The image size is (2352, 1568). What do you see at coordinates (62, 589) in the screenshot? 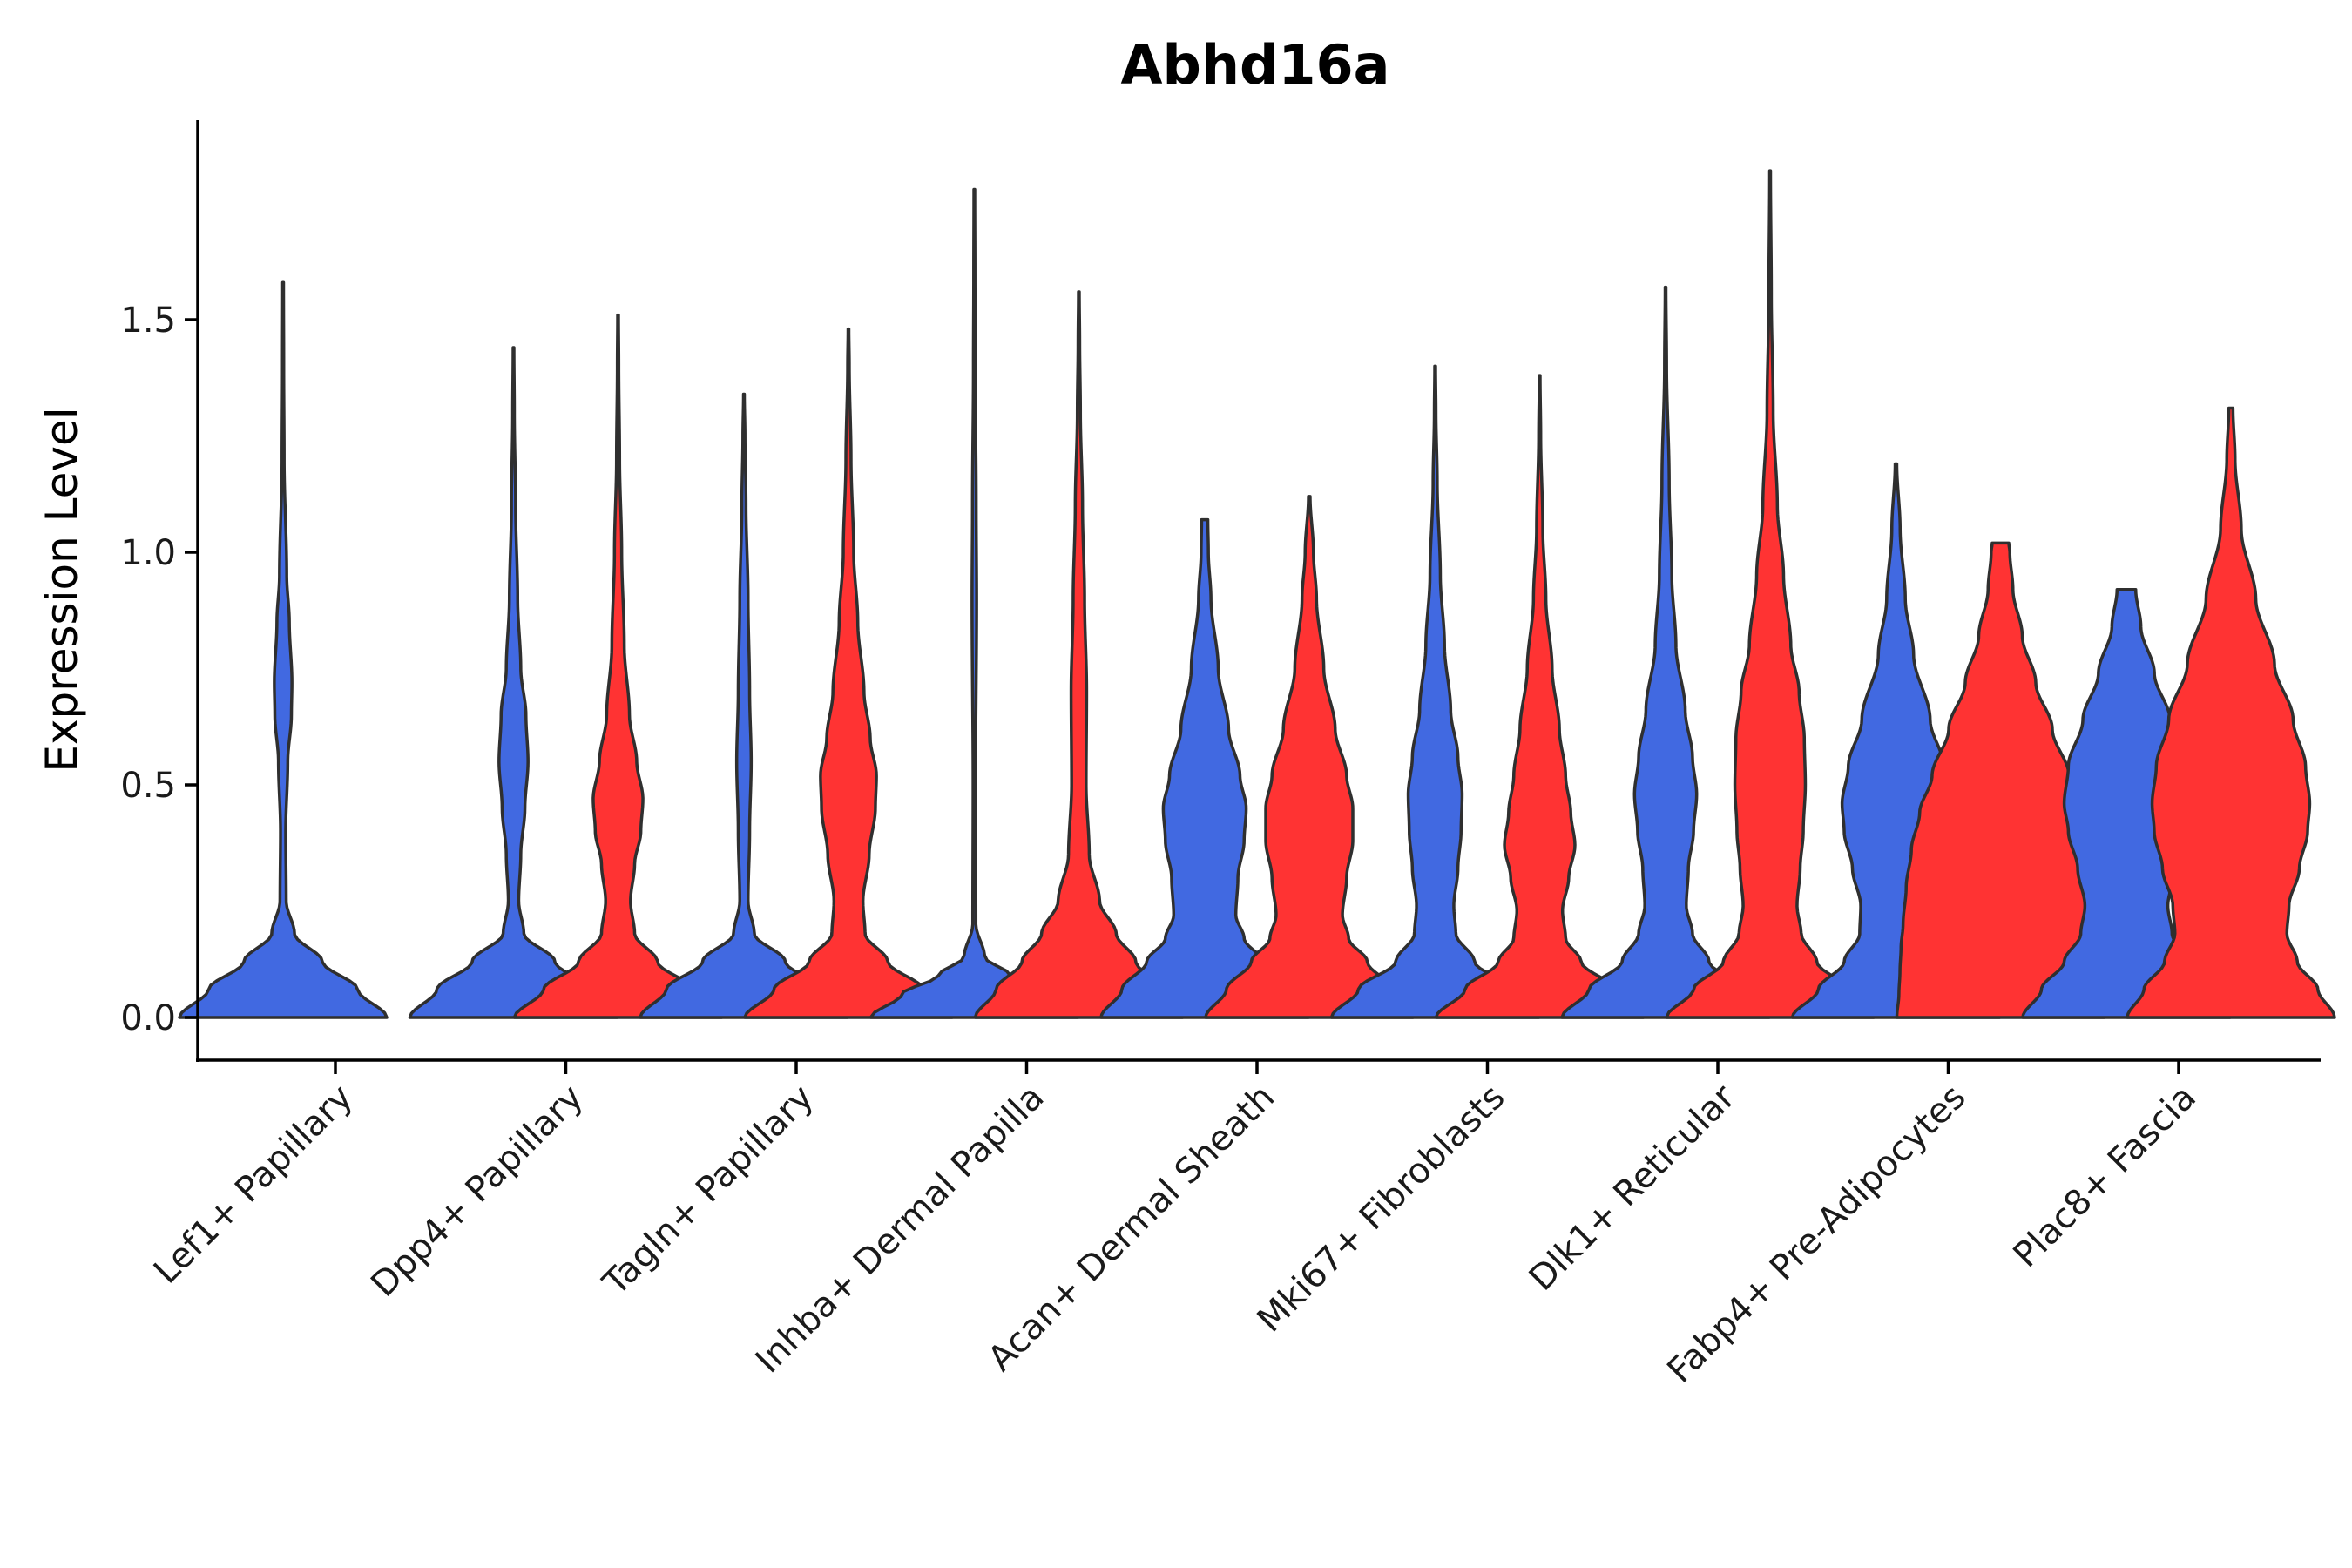
I see `y-axis-title: Expression Level` at bounding box center [62, 589].